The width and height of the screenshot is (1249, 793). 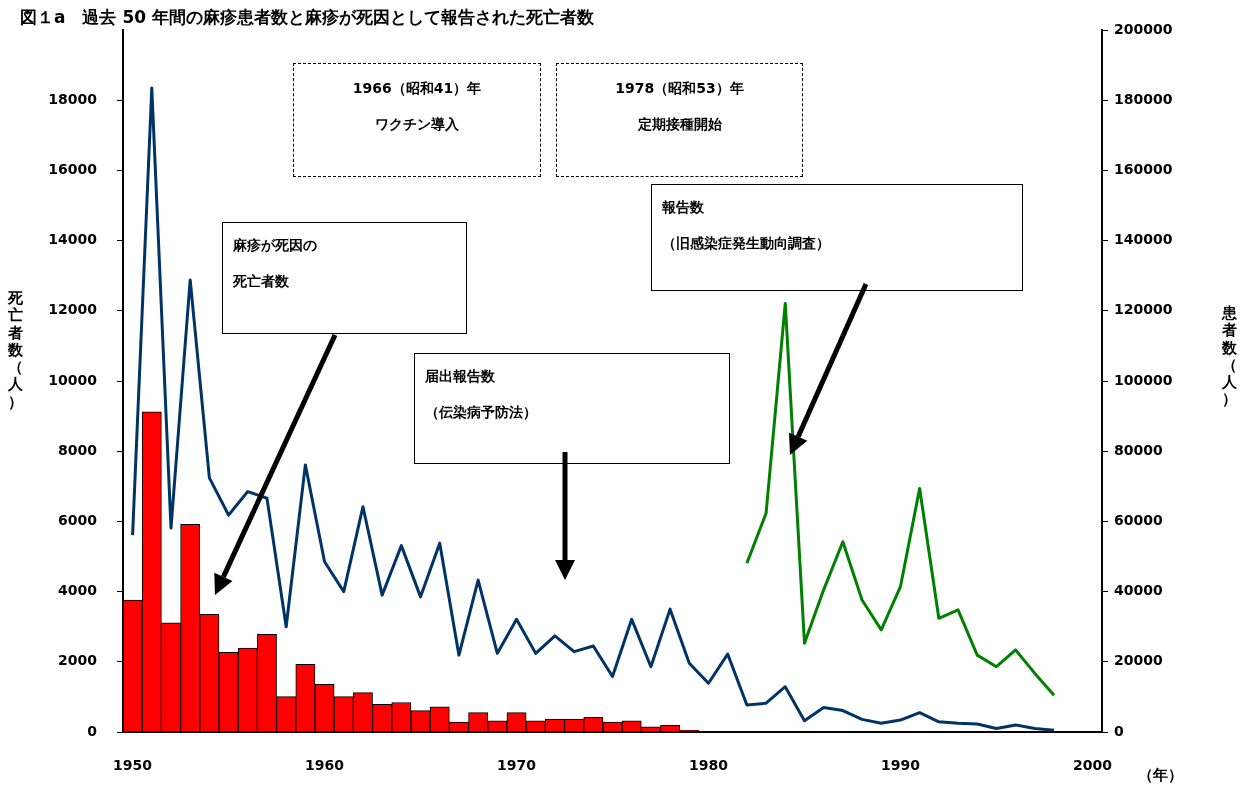 I want to click on x-tick-label: 2000, so click(x=1092, y=765).